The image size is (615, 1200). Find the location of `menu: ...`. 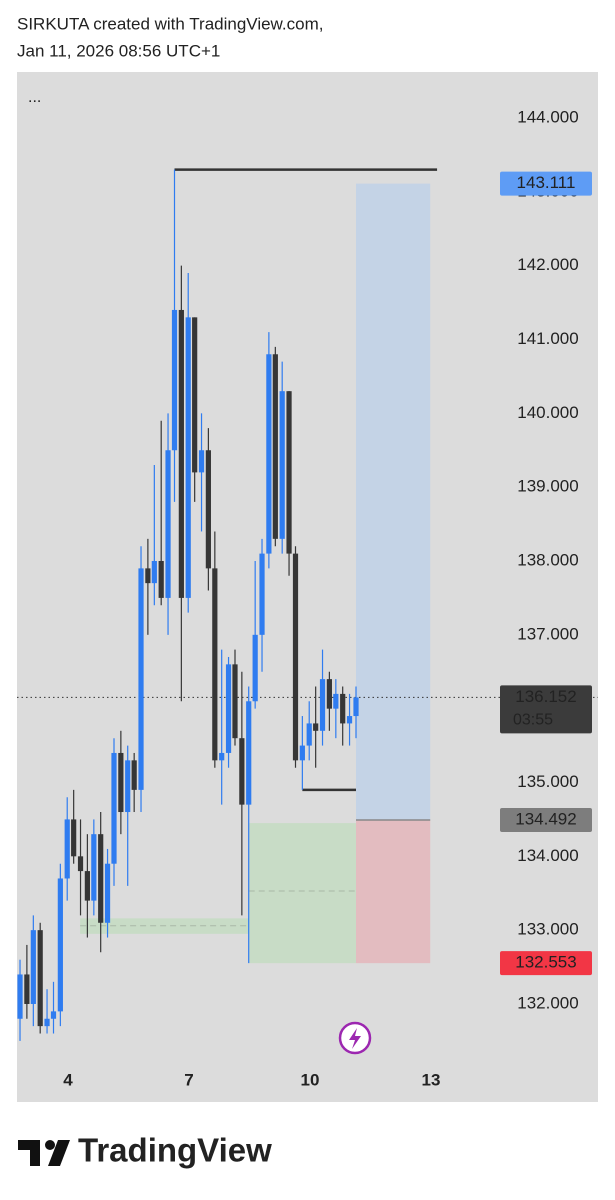

menu: ... is located at coordinates (34, 97).